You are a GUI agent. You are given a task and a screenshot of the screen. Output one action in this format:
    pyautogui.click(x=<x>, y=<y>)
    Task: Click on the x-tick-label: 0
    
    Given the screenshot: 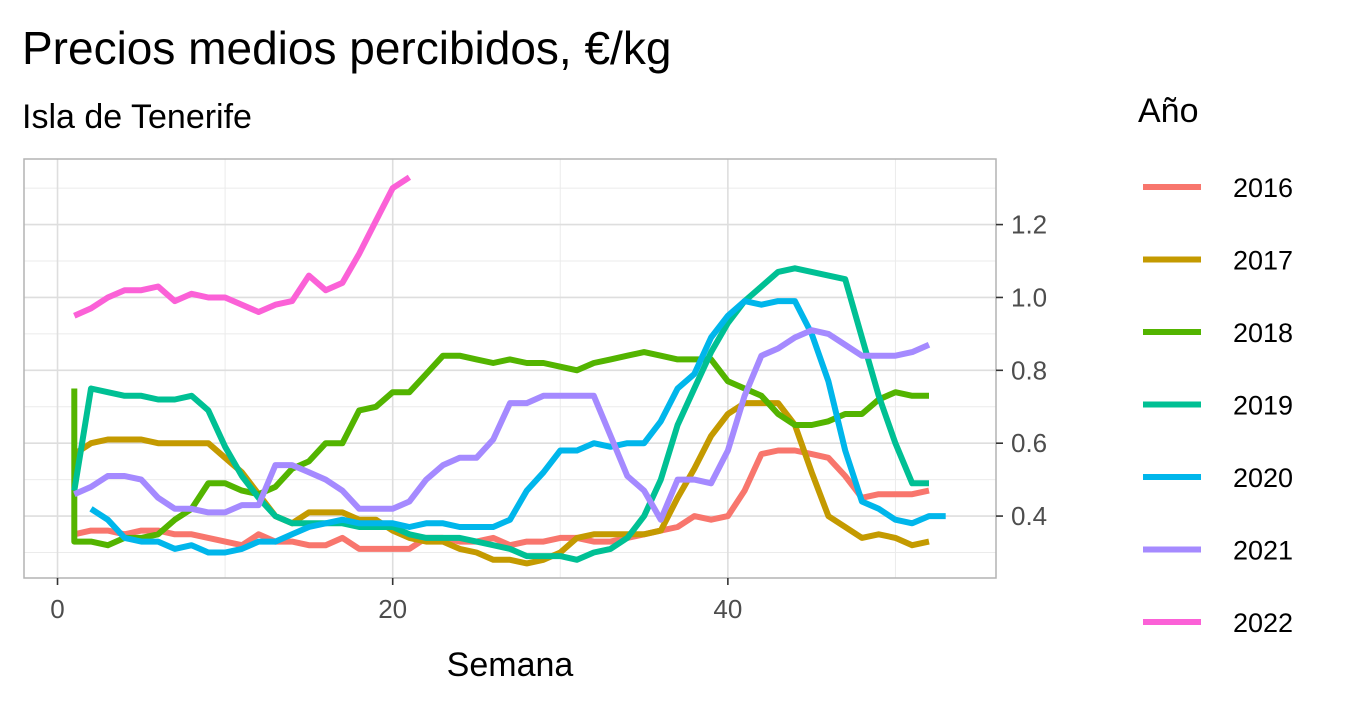 What is the action you would take?
    pyautogui.click(x=57, y=609)
    